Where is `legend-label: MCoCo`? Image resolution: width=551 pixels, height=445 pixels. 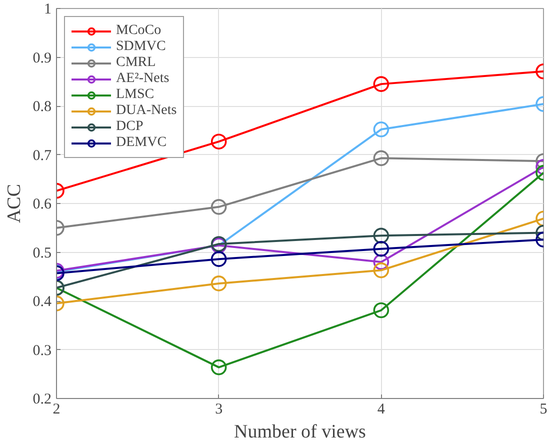
legend-label: MCoCo is located at coordinates (139, 31).